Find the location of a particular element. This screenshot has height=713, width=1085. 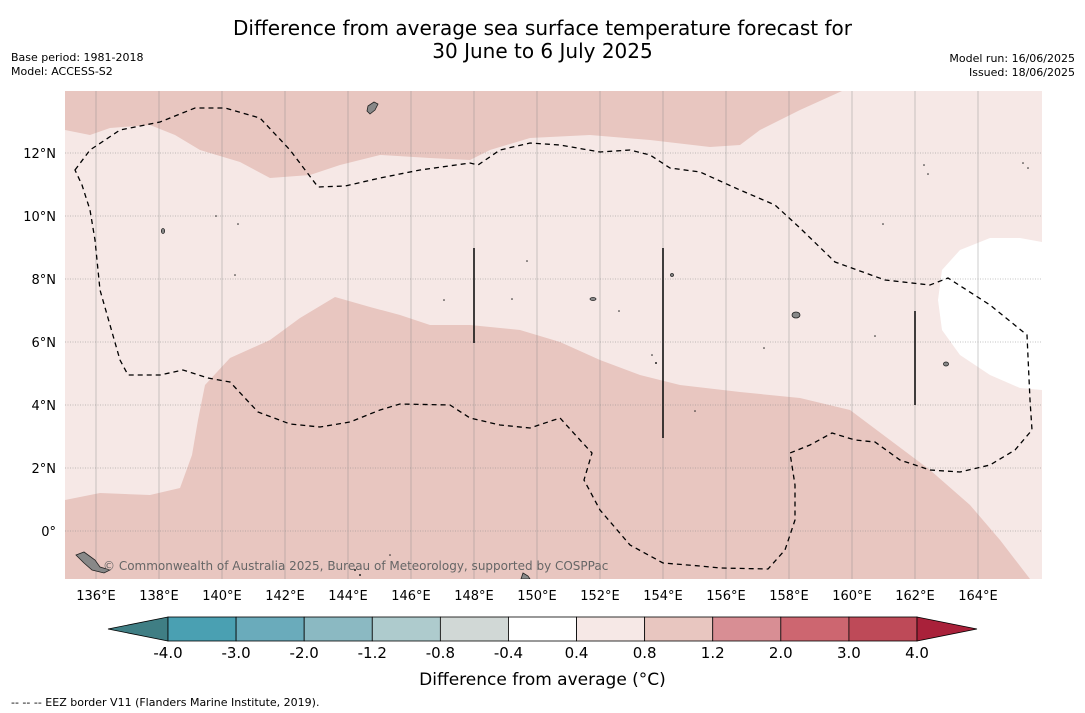

y-axis-tick-labels: 12°N 10°N 8°N 6°N 4°N 2°N 0° is located at coordinates (39, 343).